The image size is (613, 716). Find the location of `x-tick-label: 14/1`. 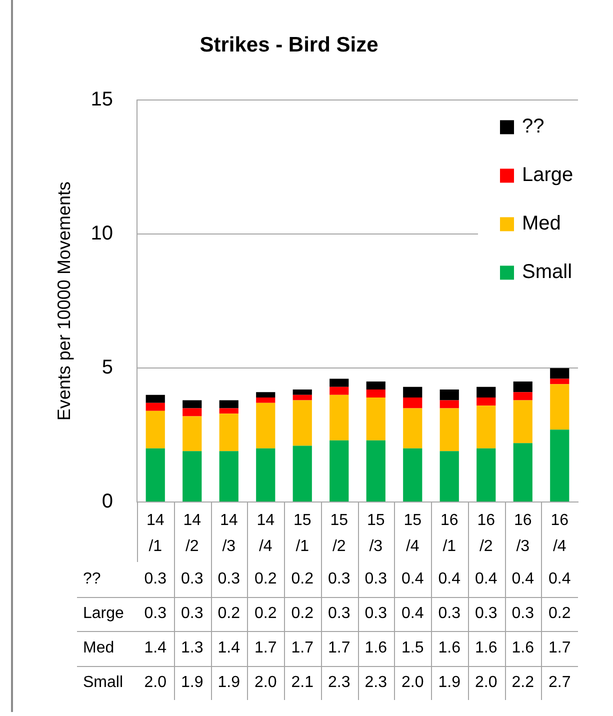

x-tick-label: 14/1 is located at coordinates (155, 533).